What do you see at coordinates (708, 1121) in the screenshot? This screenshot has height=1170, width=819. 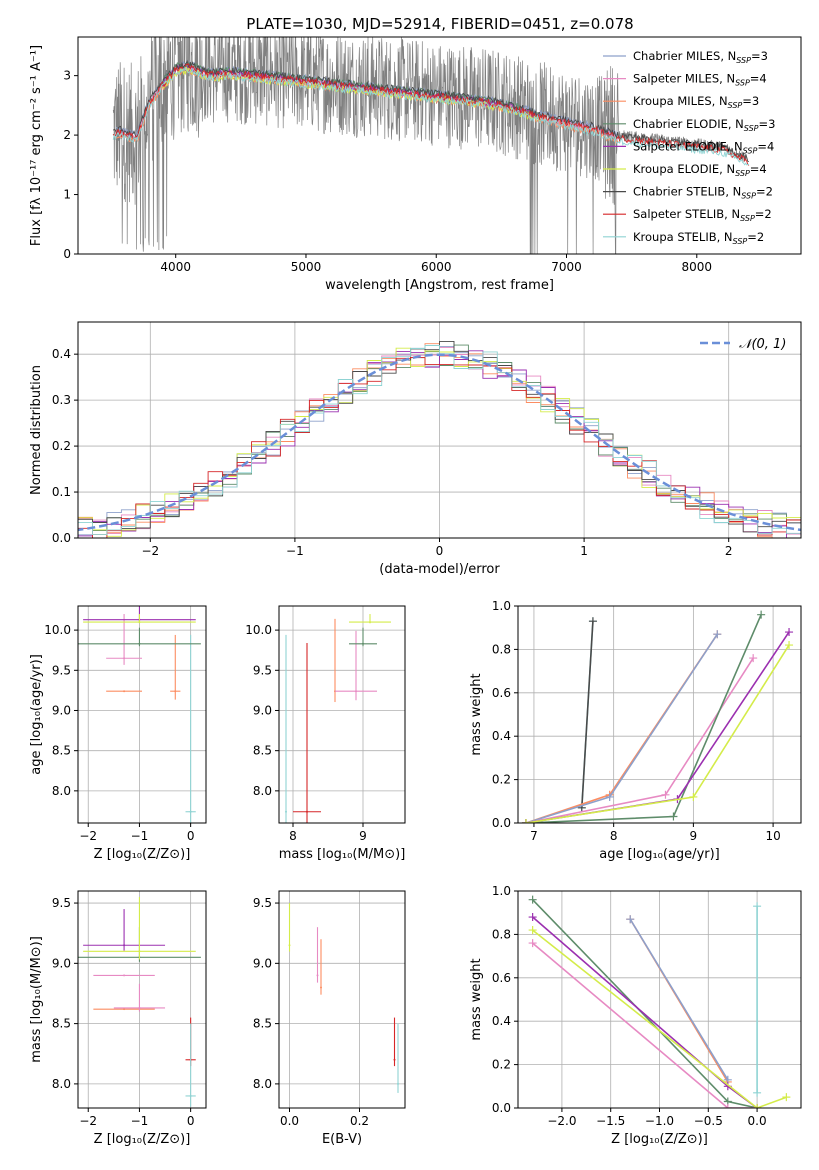 I see `x-tick-label: −0.5` at bounding box center [708, 1121].